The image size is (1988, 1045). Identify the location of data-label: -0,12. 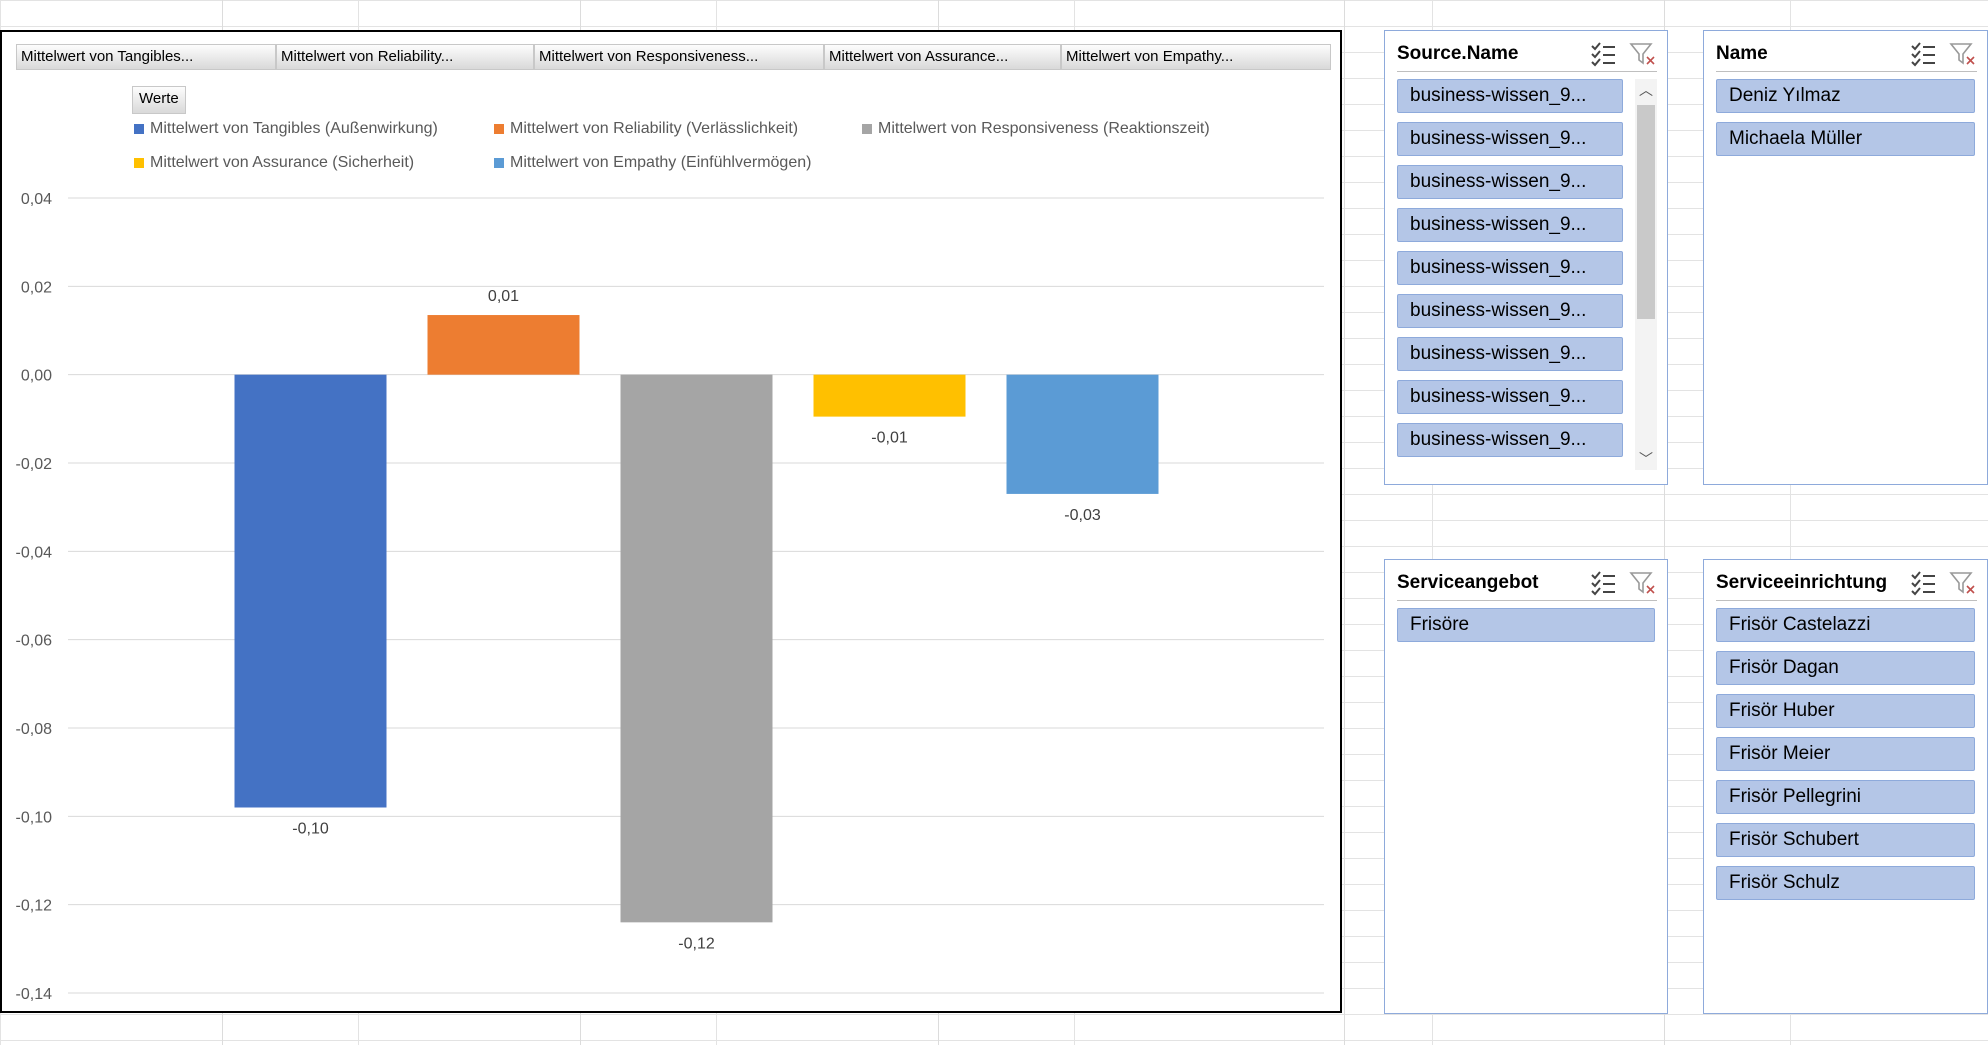
(696, 943).